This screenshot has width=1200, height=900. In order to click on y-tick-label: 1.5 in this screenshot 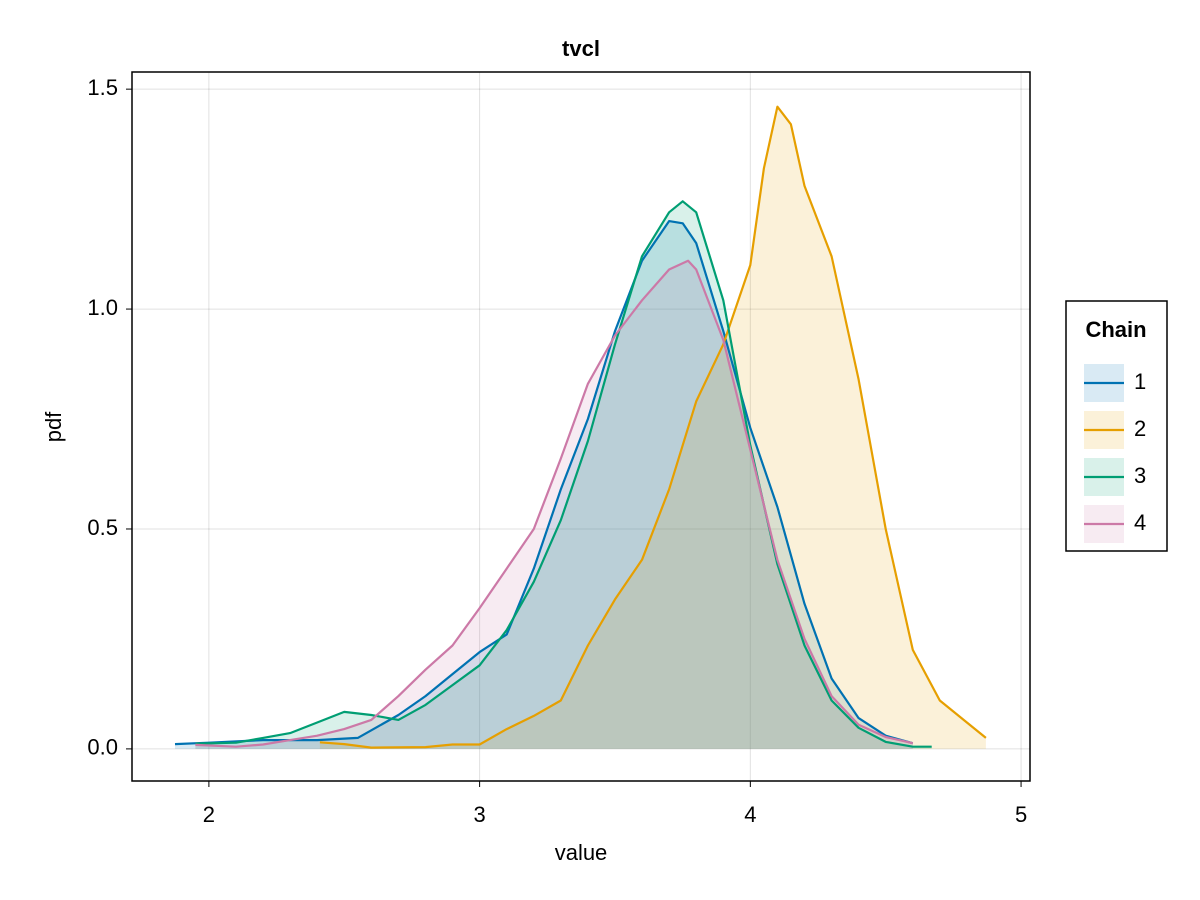, I will do `click(102, 87)`.